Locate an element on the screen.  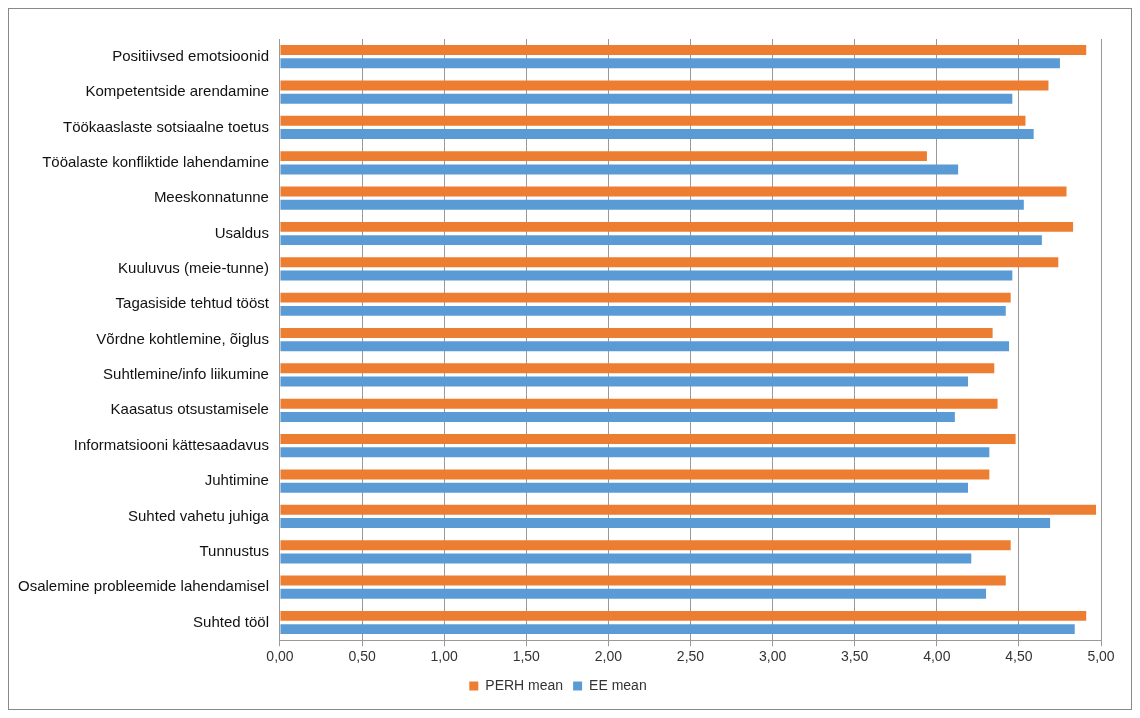
x-tick-label: 1,50 is located at coordinates (526, 656).